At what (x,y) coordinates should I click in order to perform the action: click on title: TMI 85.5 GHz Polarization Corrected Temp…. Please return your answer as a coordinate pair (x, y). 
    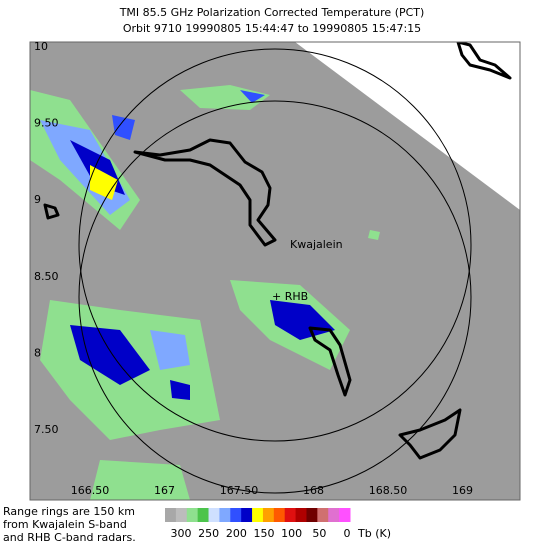
    Looking at the image, I should click on (272, 12).